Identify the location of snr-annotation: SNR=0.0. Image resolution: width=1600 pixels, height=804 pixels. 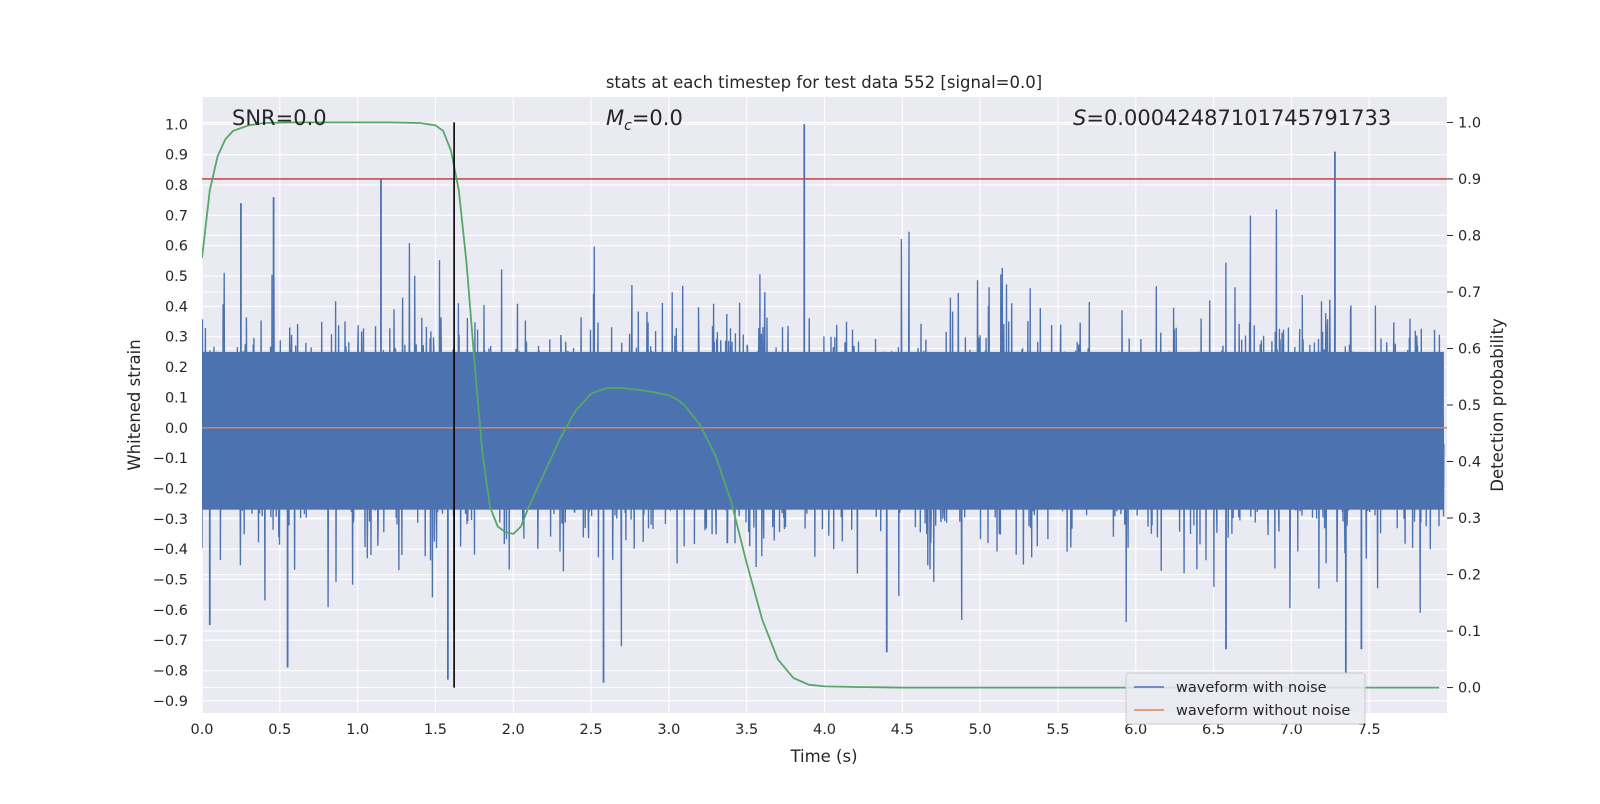
(279, 118).